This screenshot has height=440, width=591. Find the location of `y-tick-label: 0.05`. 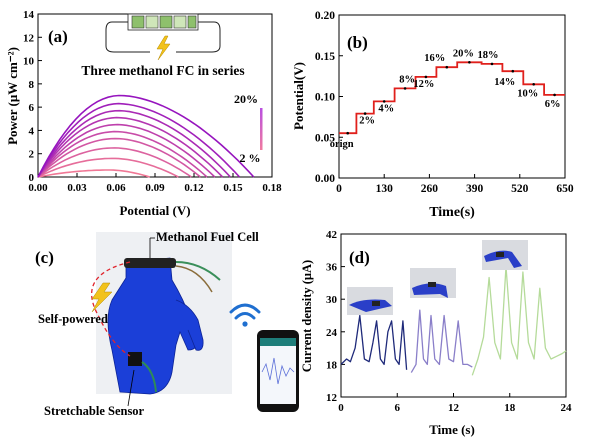

y-tick-label: 0.05 is located at coordinates (325, 138).